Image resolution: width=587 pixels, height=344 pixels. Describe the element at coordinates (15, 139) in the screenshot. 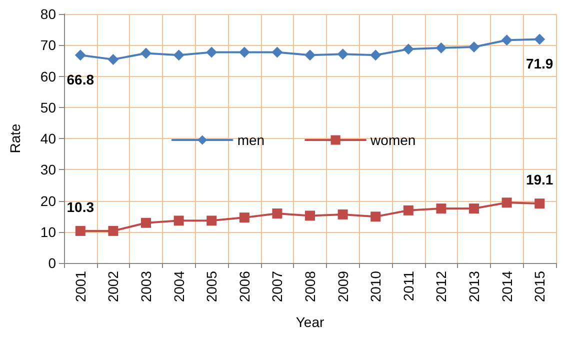

I see `y-axis-title: Rate` at that location.